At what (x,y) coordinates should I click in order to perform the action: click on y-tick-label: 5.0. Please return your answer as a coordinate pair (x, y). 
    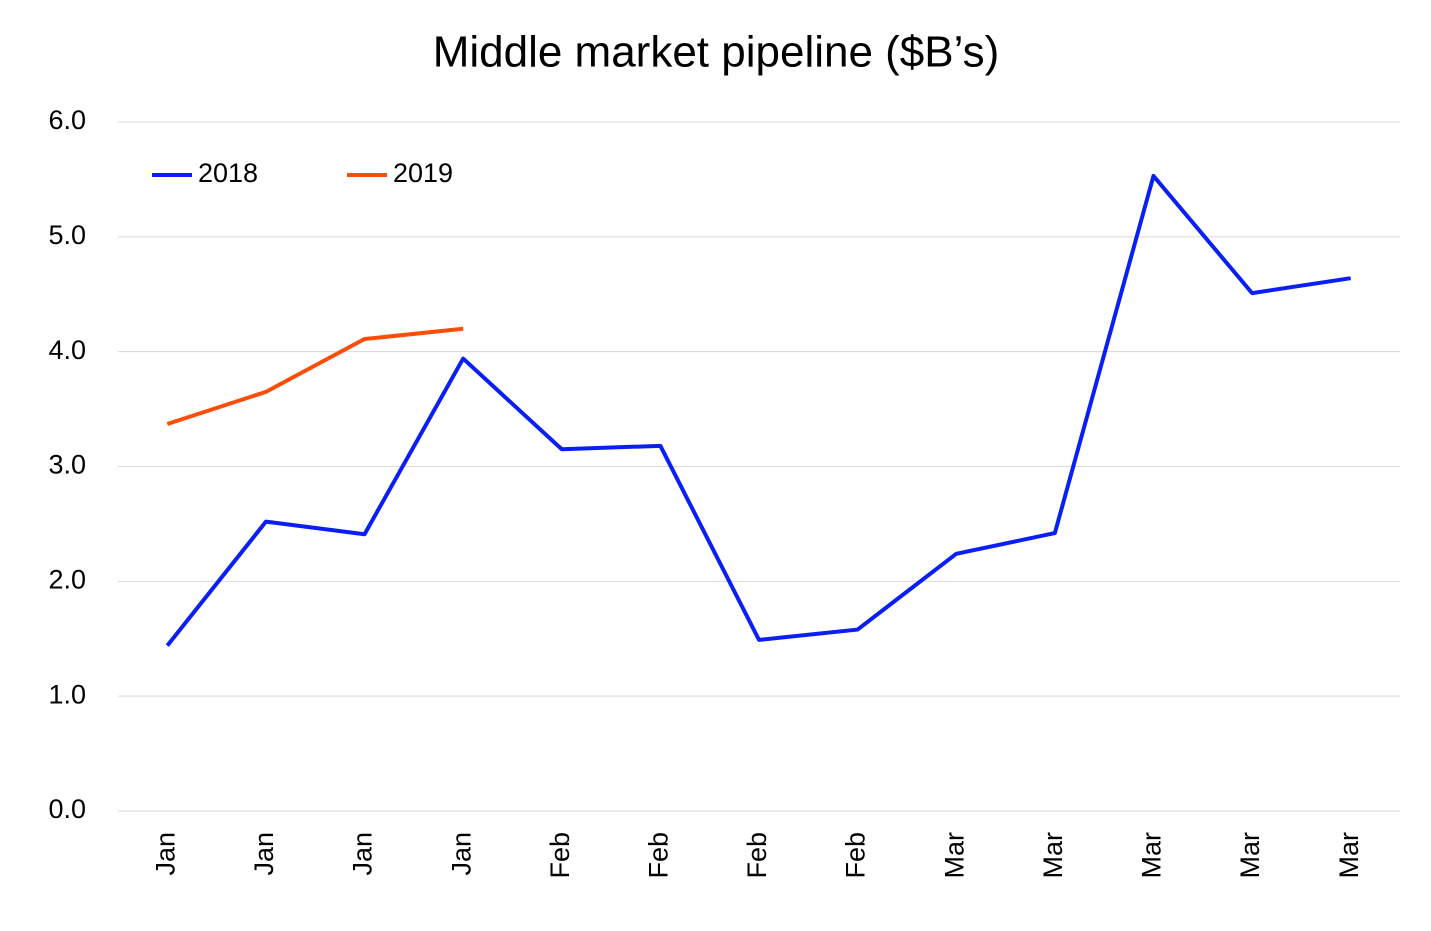
    Looking at the image, I should click on (67, 235).